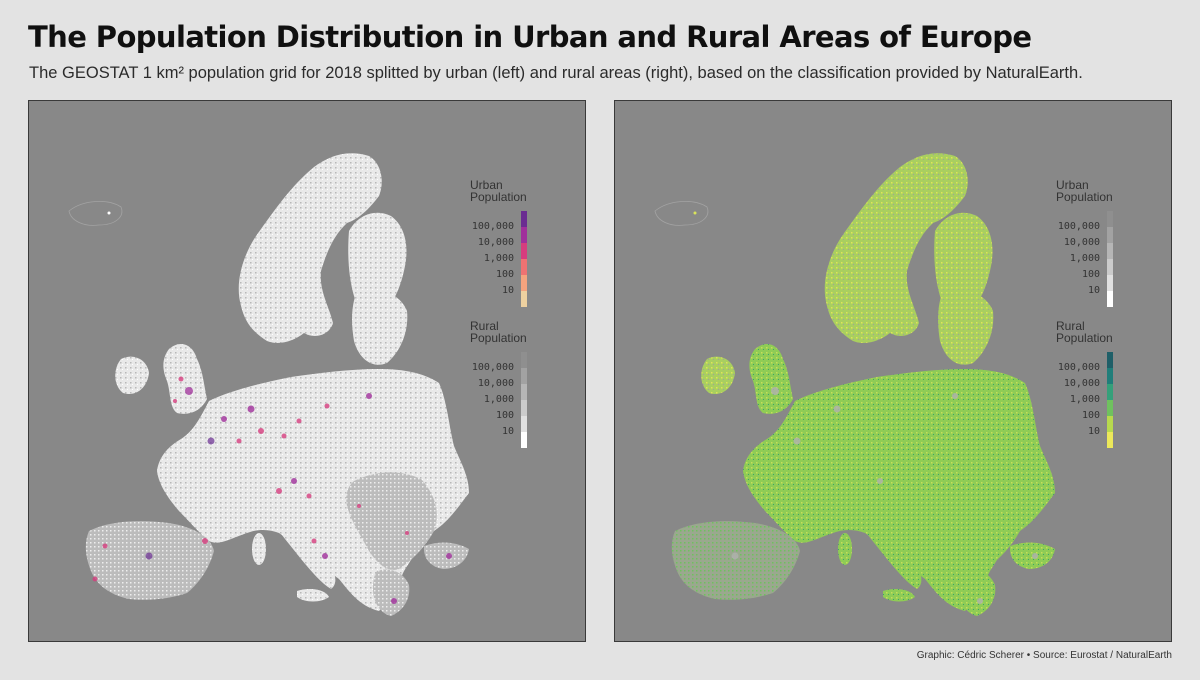 Image resolution: width=1200 pixels, height=680 pixels. I want to click on iceland-land, so click(95, 213).